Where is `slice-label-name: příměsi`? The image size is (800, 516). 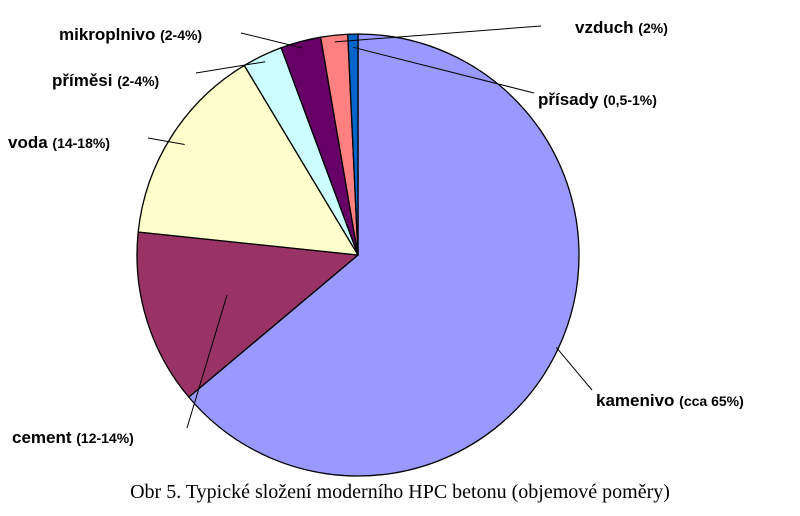 slice-label-name: příměsi is located at coordinates (84, 80).